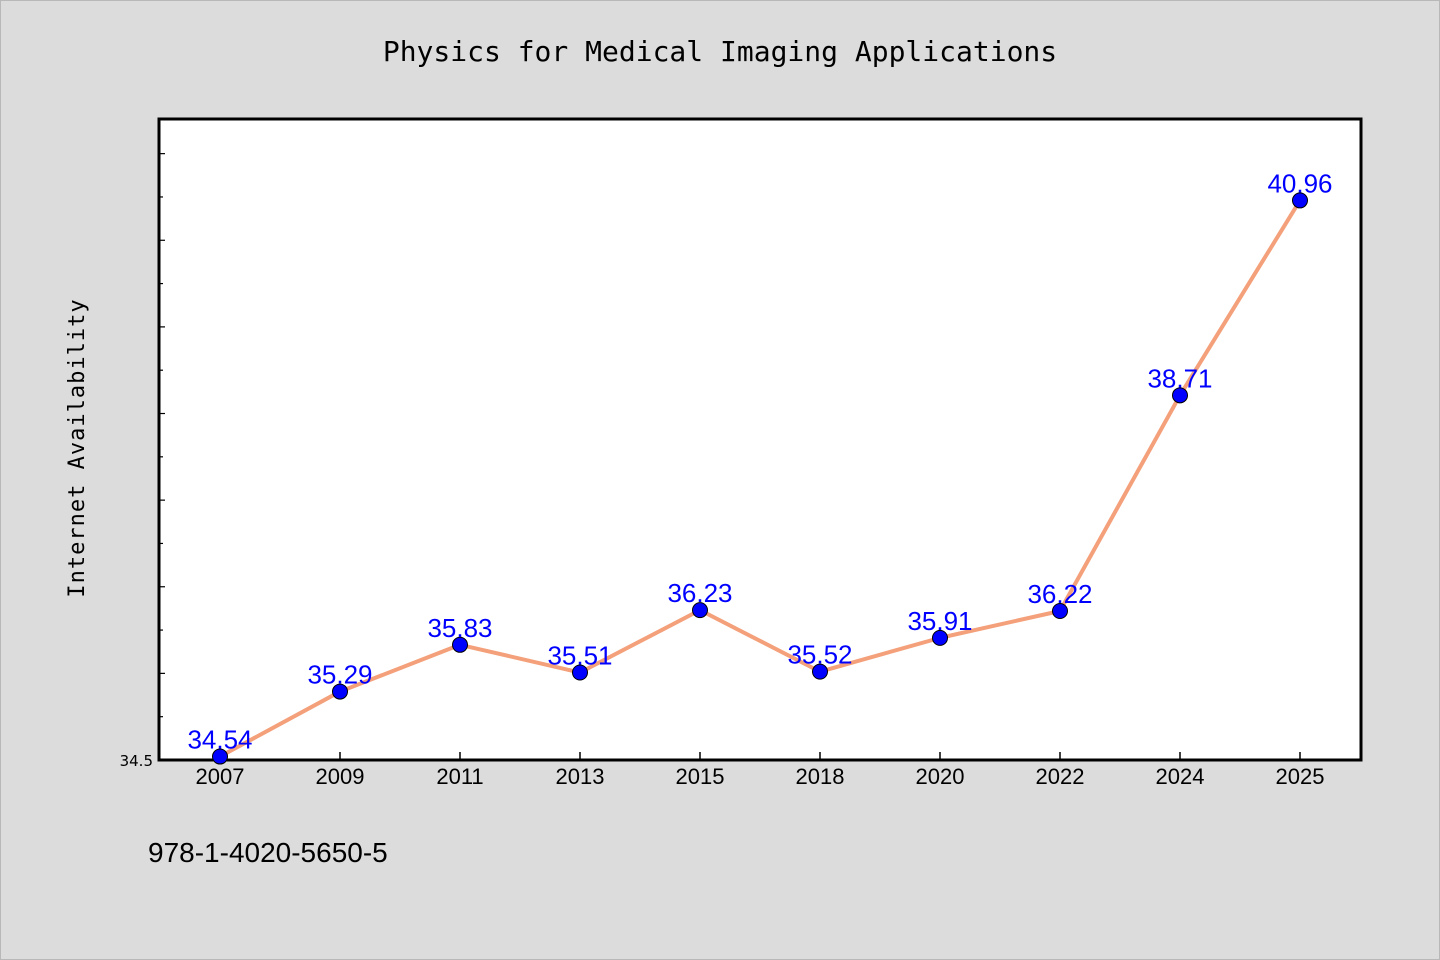 Image resolution: width=1440 pixels, height=960 pixels. Describe the element at coordinates (340, 776) in the screenshot. I see `x-tick-label: 2009` at that location.